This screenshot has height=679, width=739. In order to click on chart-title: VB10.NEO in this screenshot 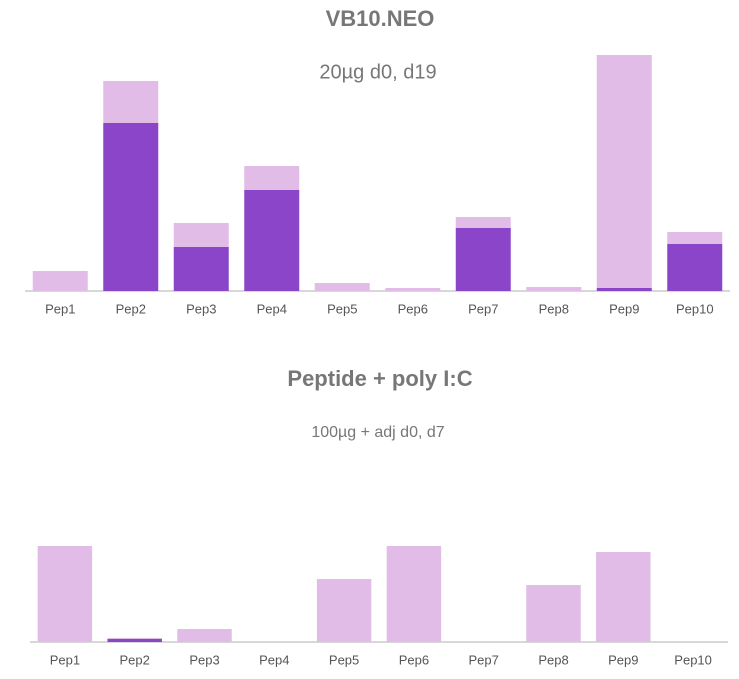, I will do `click(380, 18)`.